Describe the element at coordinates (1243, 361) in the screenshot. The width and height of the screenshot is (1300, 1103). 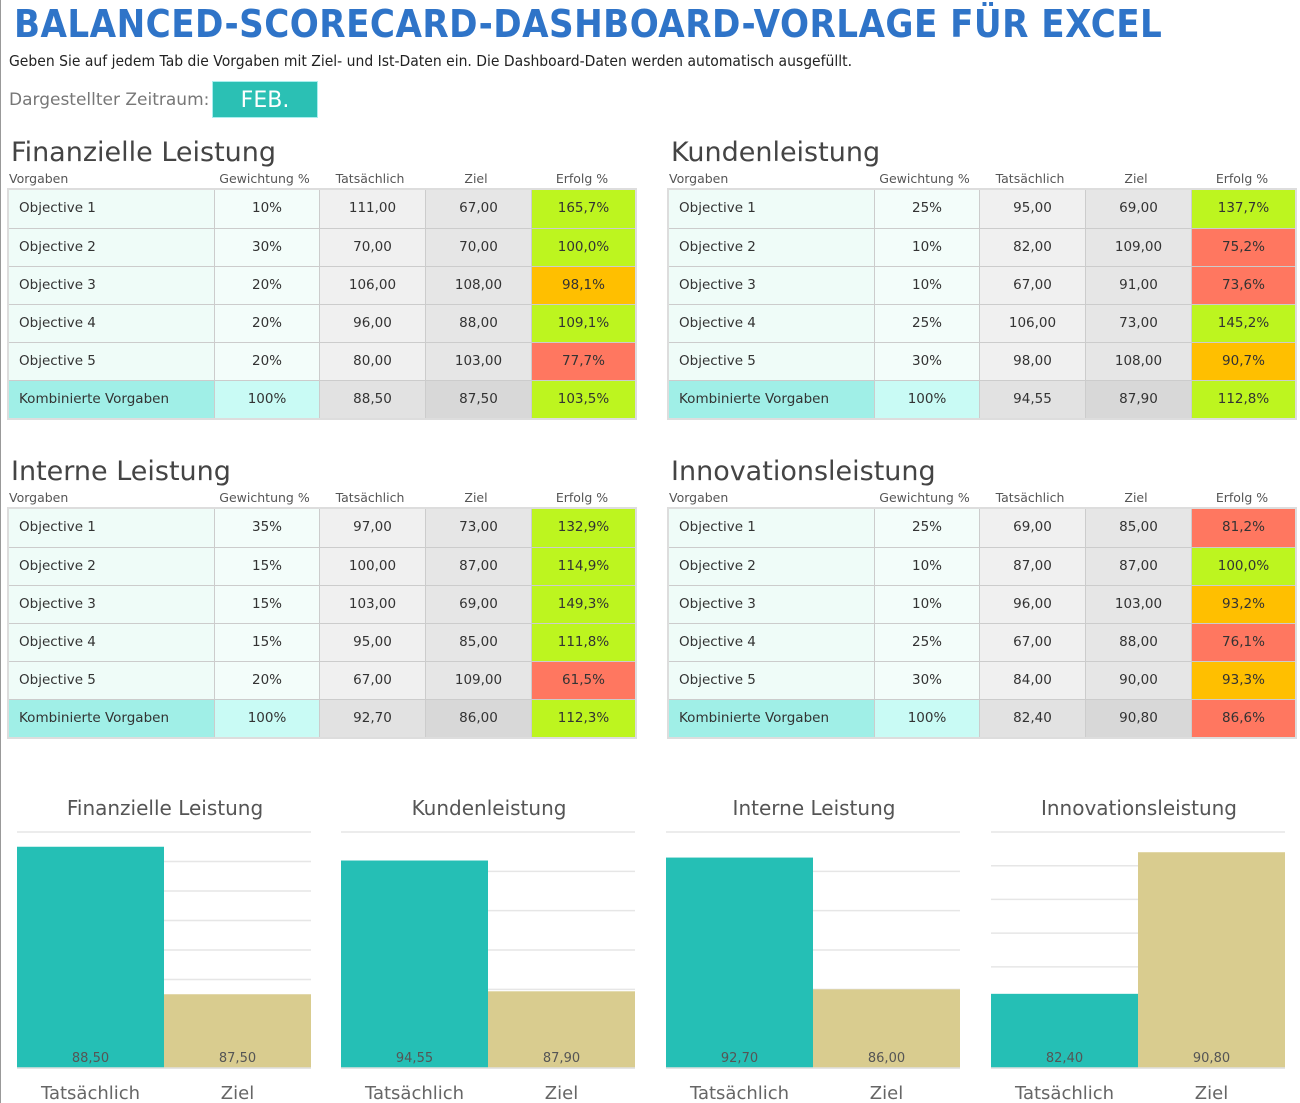
I see `success-cell: 90,7%` at that location.